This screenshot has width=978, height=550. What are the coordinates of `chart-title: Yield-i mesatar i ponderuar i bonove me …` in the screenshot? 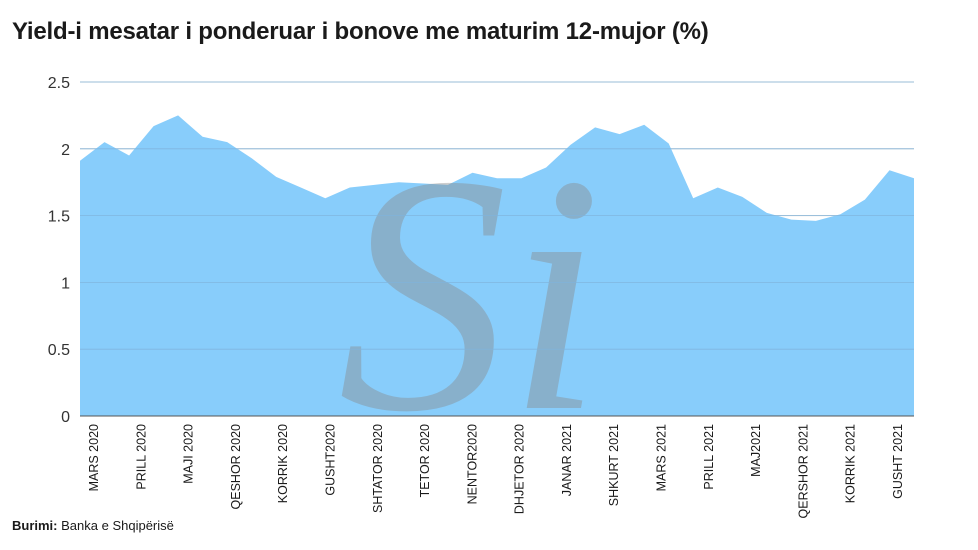 It's located at (360, 31).